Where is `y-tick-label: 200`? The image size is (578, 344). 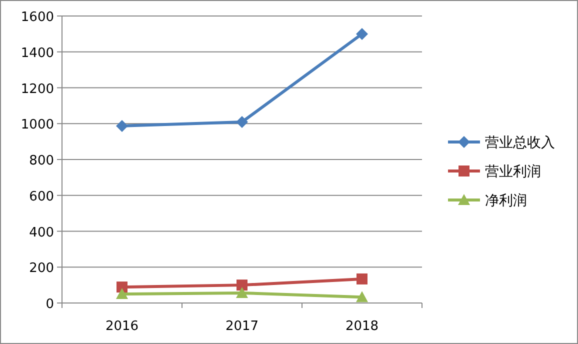 y-tick-label: 200 is located at coordinates (41, 268).